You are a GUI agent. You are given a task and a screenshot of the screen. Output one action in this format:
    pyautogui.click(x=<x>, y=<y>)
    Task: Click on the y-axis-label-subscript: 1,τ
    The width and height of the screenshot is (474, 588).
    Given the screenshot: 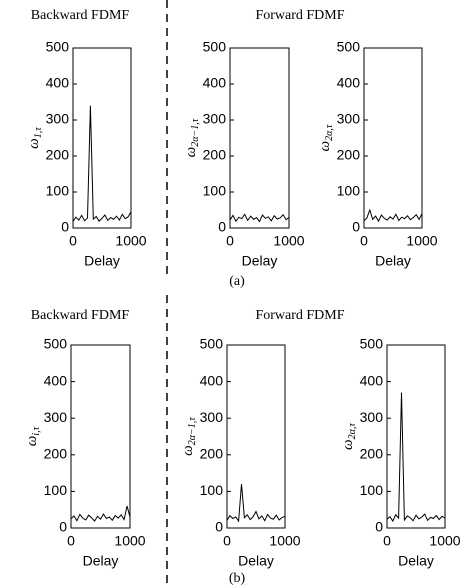 What is the action you would take?
    pyautogui.click(x=38, y=133)
    